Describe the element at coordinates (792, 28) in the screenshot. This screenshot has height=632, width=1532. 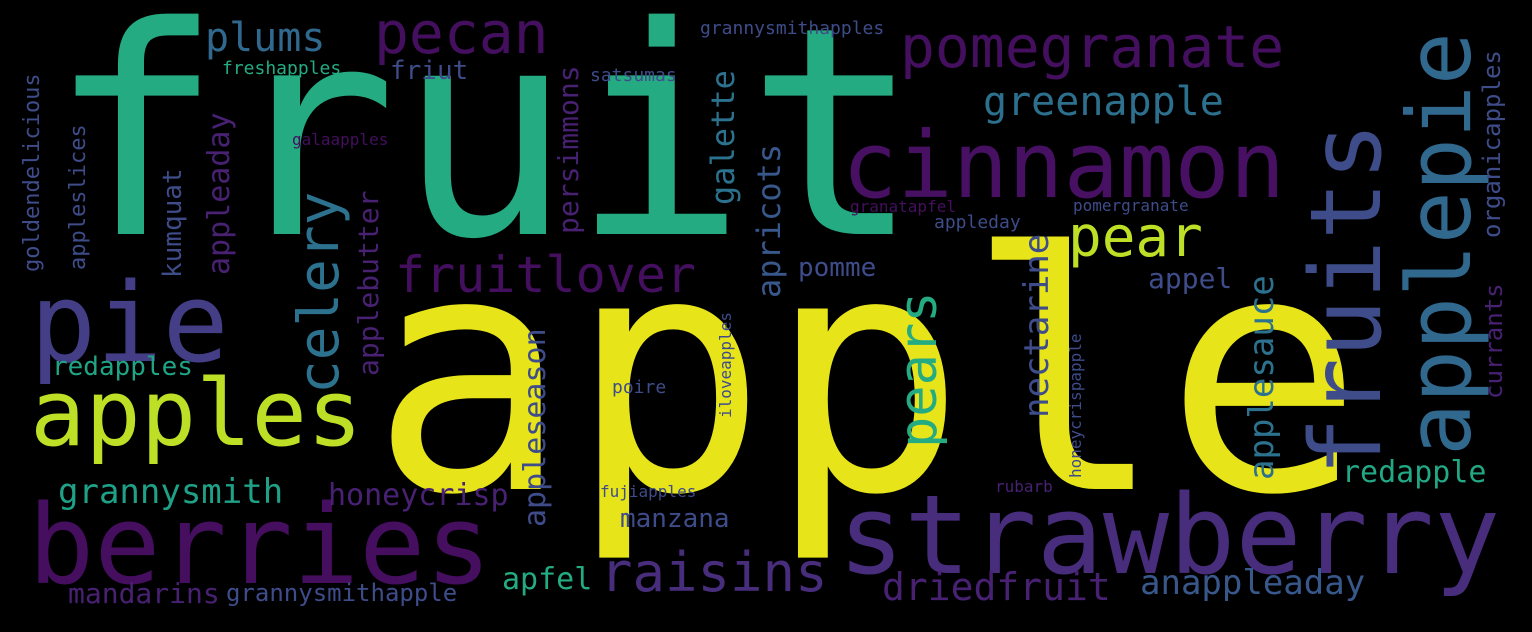
I see `word-grannysmithapples: grannysmithapples` at that location.